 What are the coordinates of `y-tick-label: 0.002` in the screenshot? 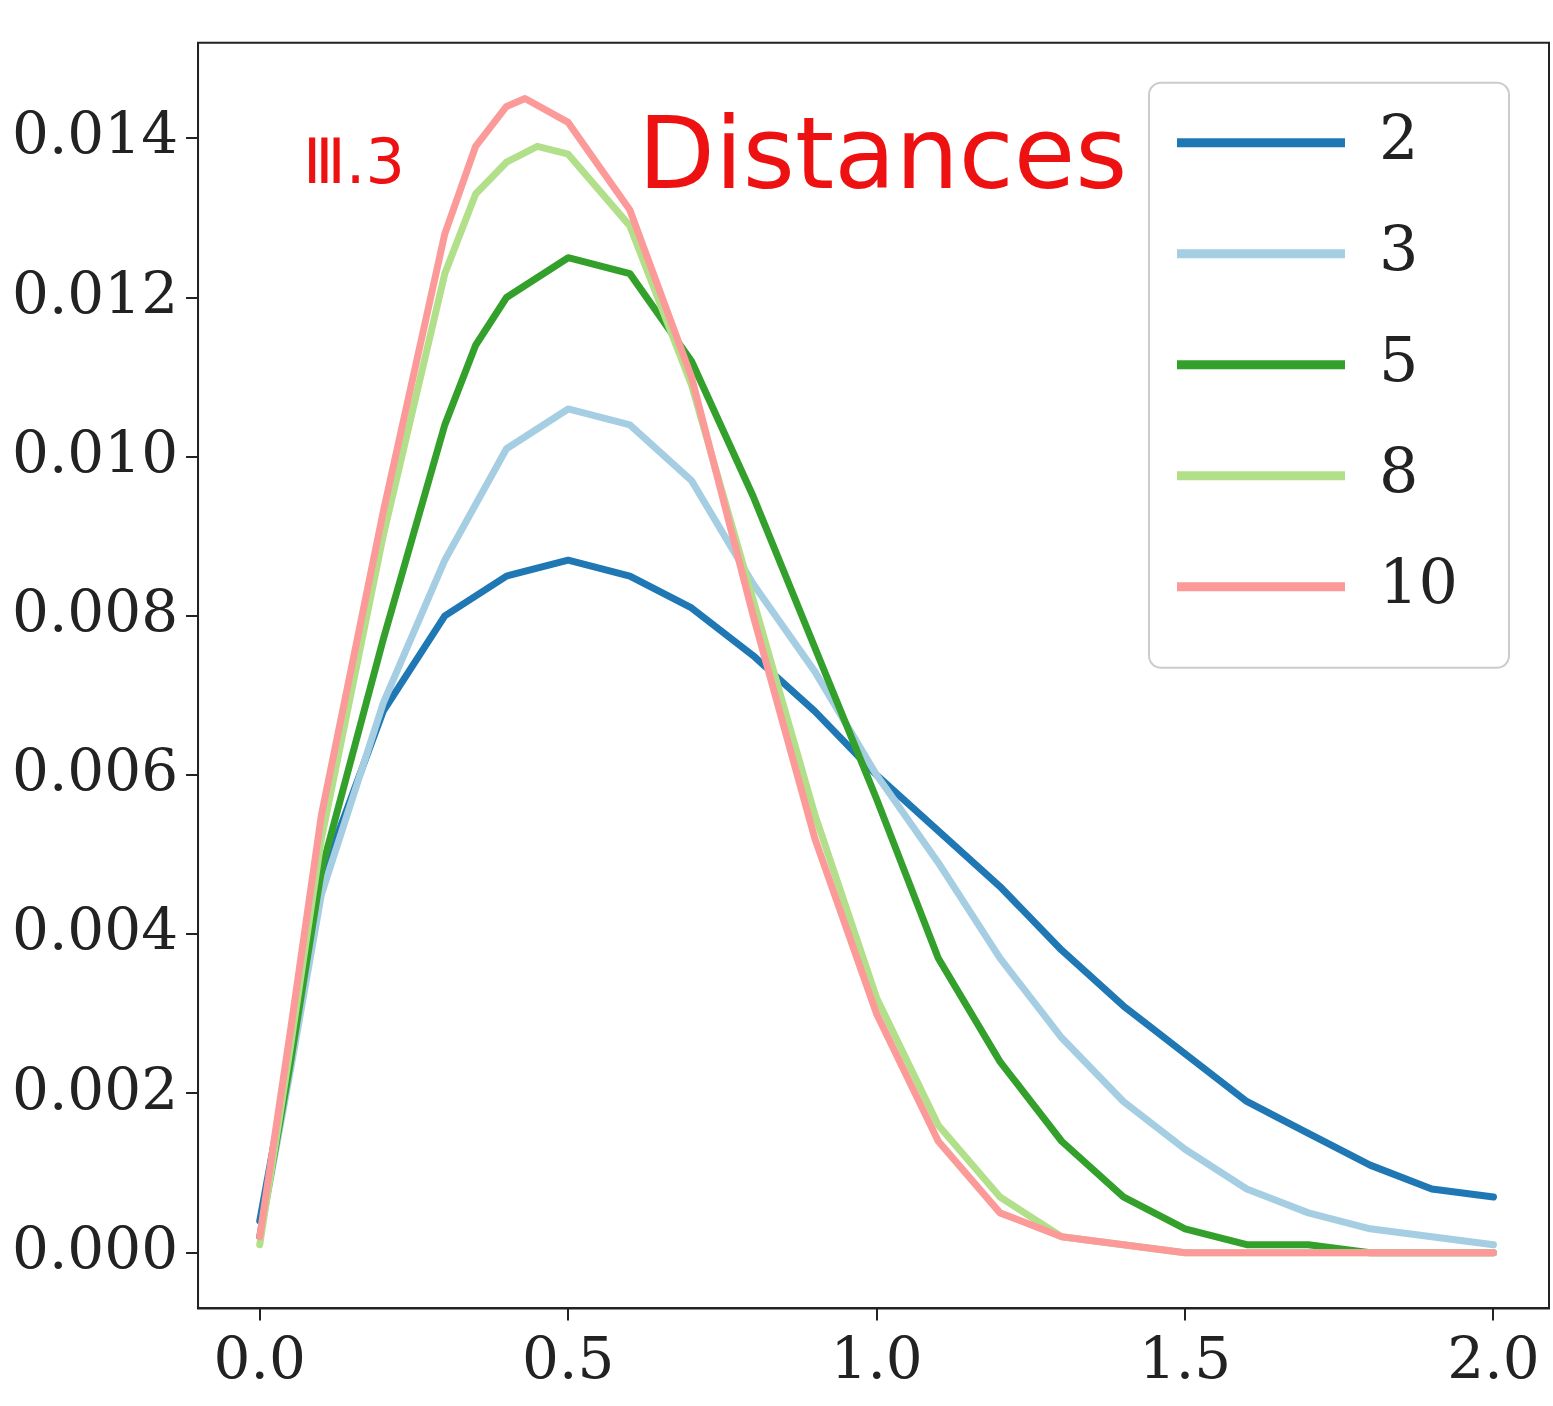 It's located at (95, 1088).